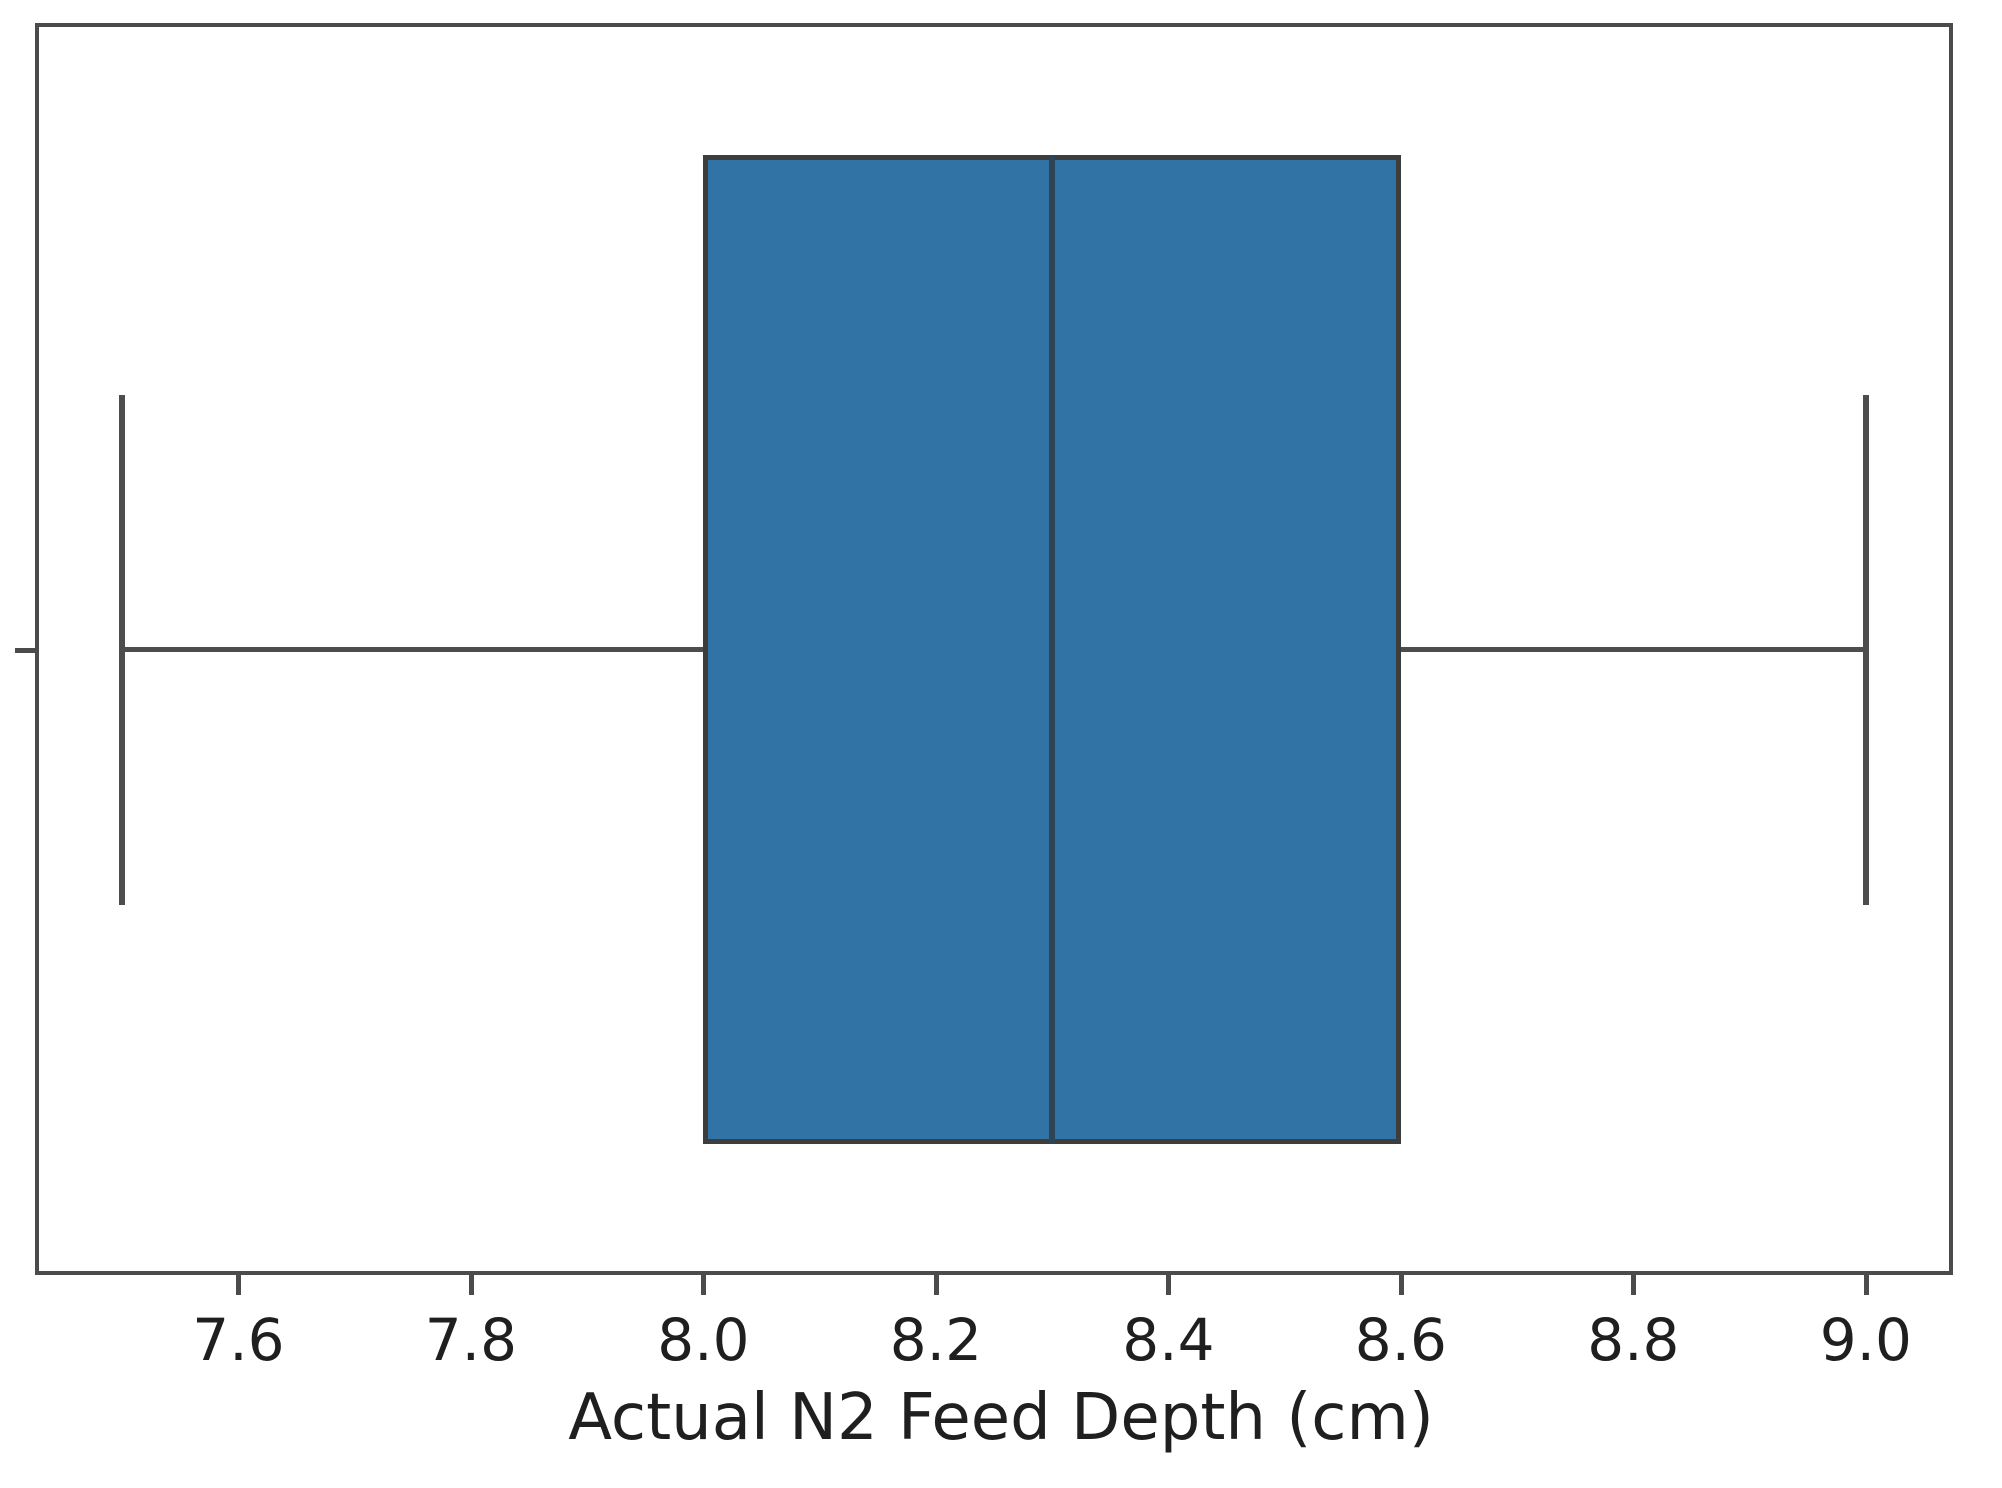  I want to click on x-tick-label: 8.2, so click(935, 1340).